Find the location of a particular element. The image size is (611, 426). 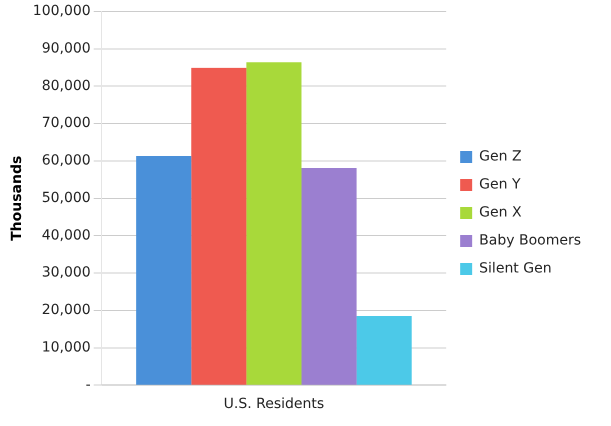

y-tick-label: 60,000 is located at coordinates (66, 160).